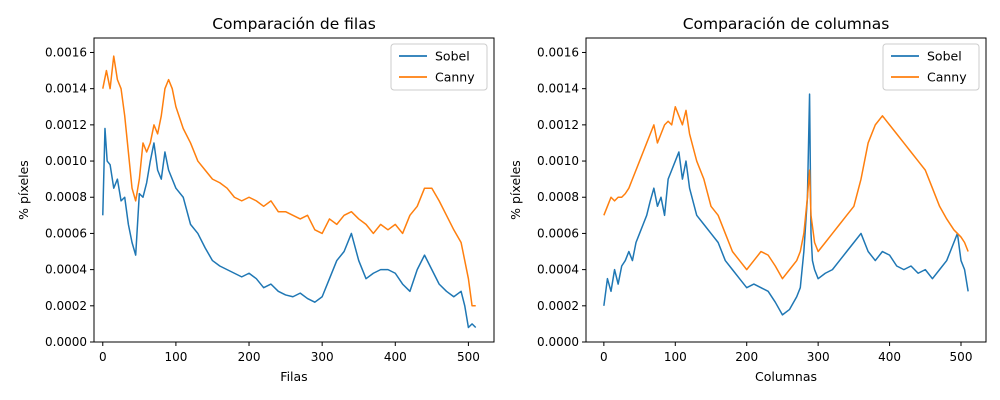 This screenshot has height=400, width=1000. What do you see at coordinates (786, 376) in the screenshot?
I see `x-axis-label: Columnas` at bounding box center [786, 376].